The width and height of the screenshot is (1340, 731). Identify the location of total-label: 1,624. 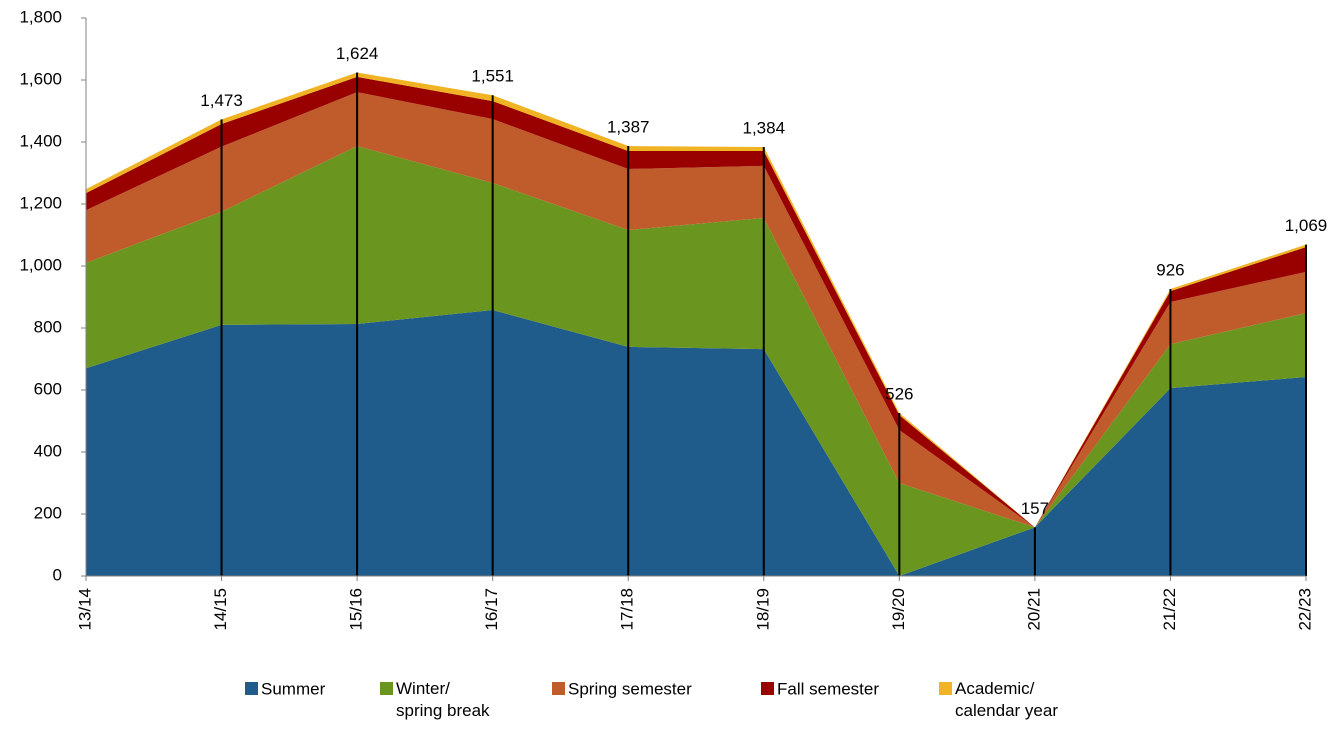
(357, 53).